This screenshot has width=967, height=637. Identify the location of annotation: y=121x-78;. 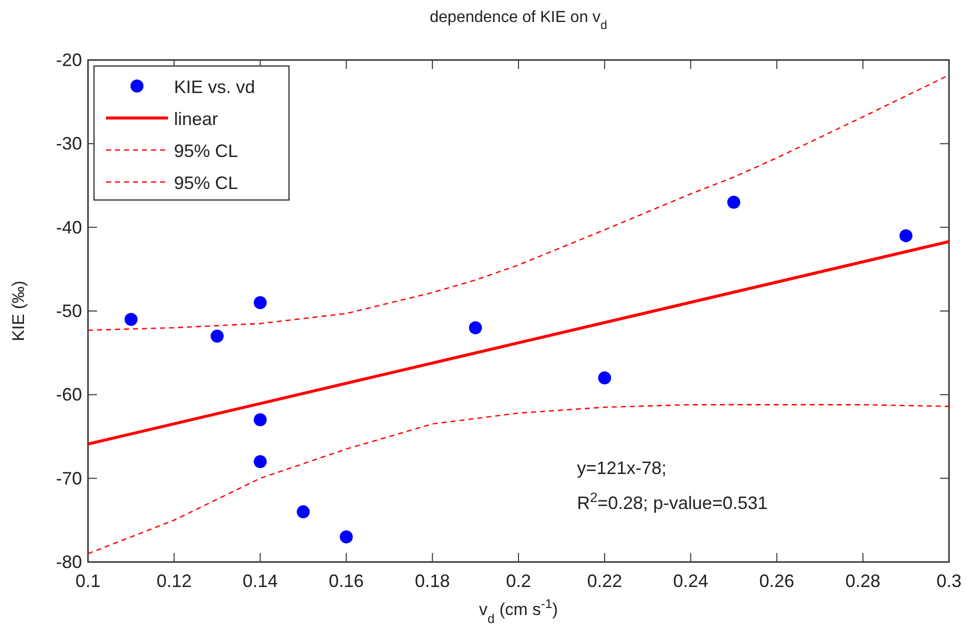
(622, 468).